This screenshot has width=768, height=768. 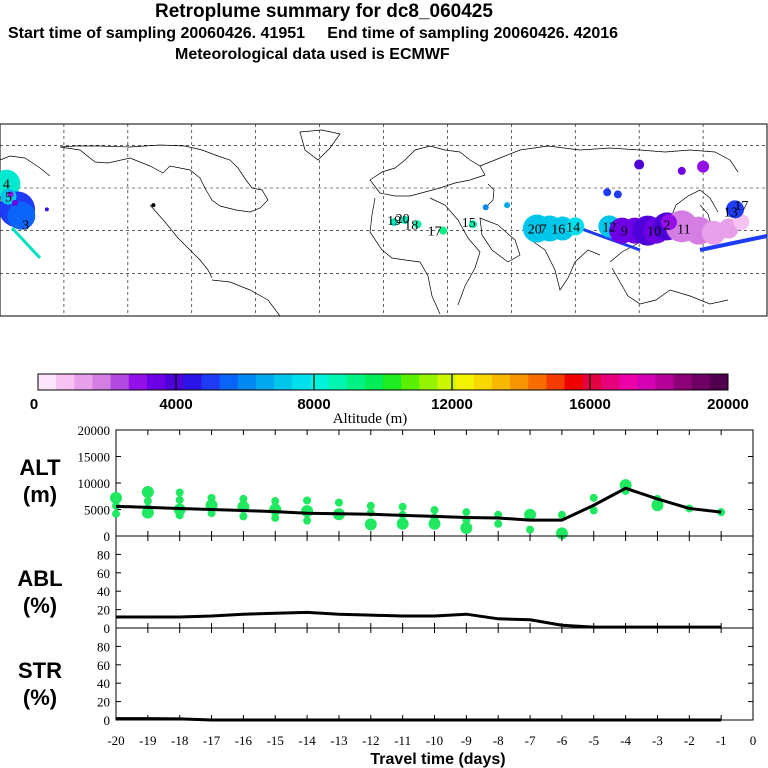 I want to click on panel-label-alt: ALT, so click(x=40, y=467).